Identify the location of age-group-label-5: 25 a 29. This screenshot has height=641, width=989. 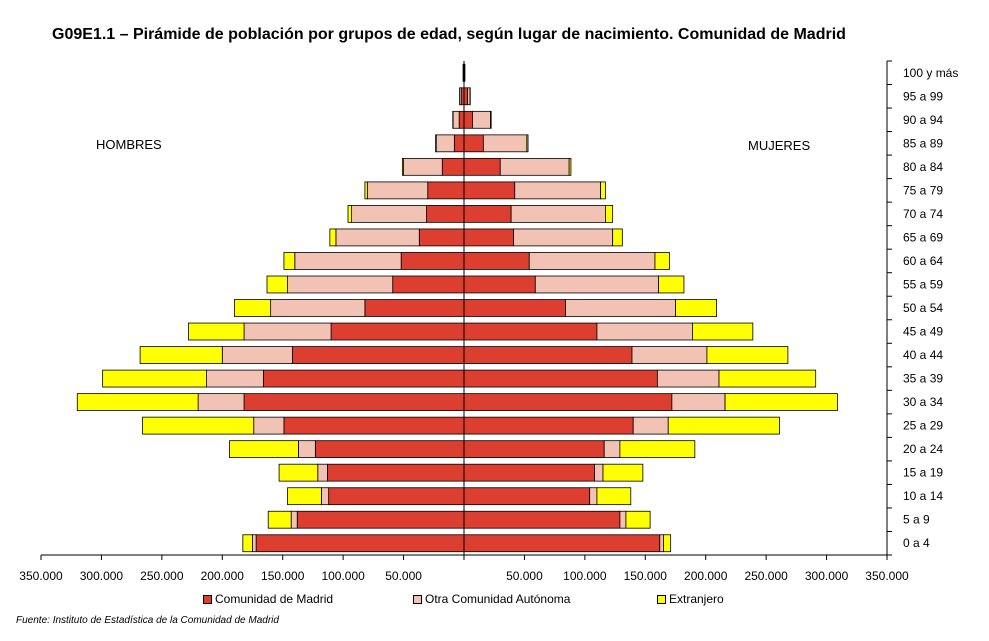
(923, 426).